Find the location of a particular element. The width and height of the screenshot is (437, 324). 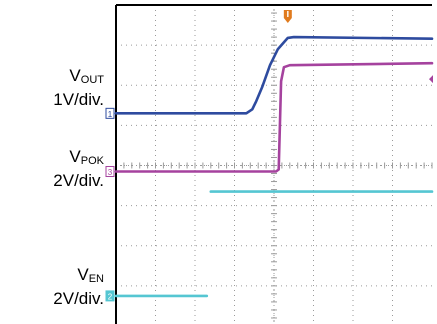

vpok-edge-marker is located at coordinates (431, 79).